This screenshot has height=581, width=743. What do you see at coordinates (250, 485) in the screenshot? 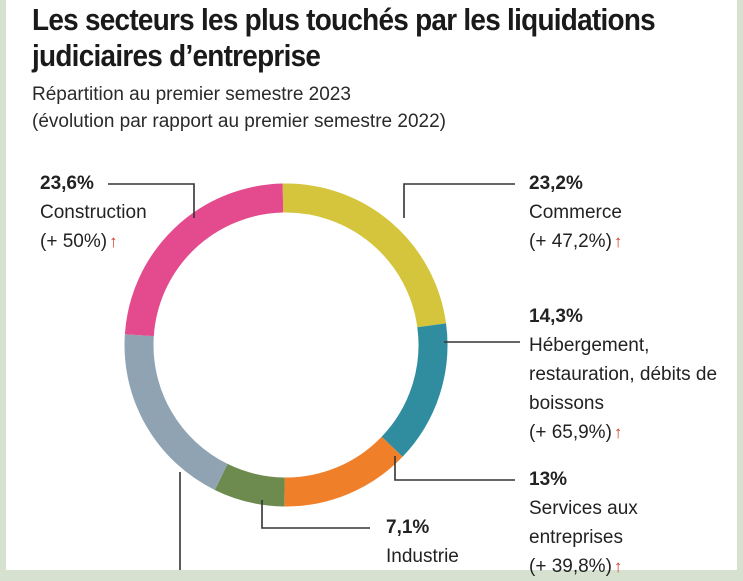
I see `donut-segment-industrie` at bounding box center [250, 485].